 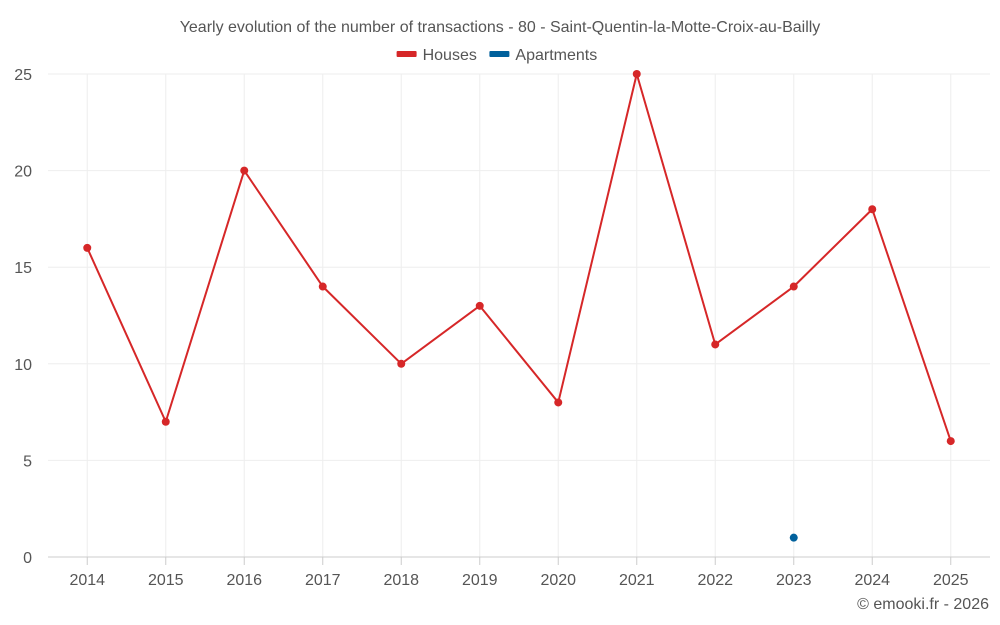 I want to click on legend: Houses Apartments, so click(x=496, y=55).